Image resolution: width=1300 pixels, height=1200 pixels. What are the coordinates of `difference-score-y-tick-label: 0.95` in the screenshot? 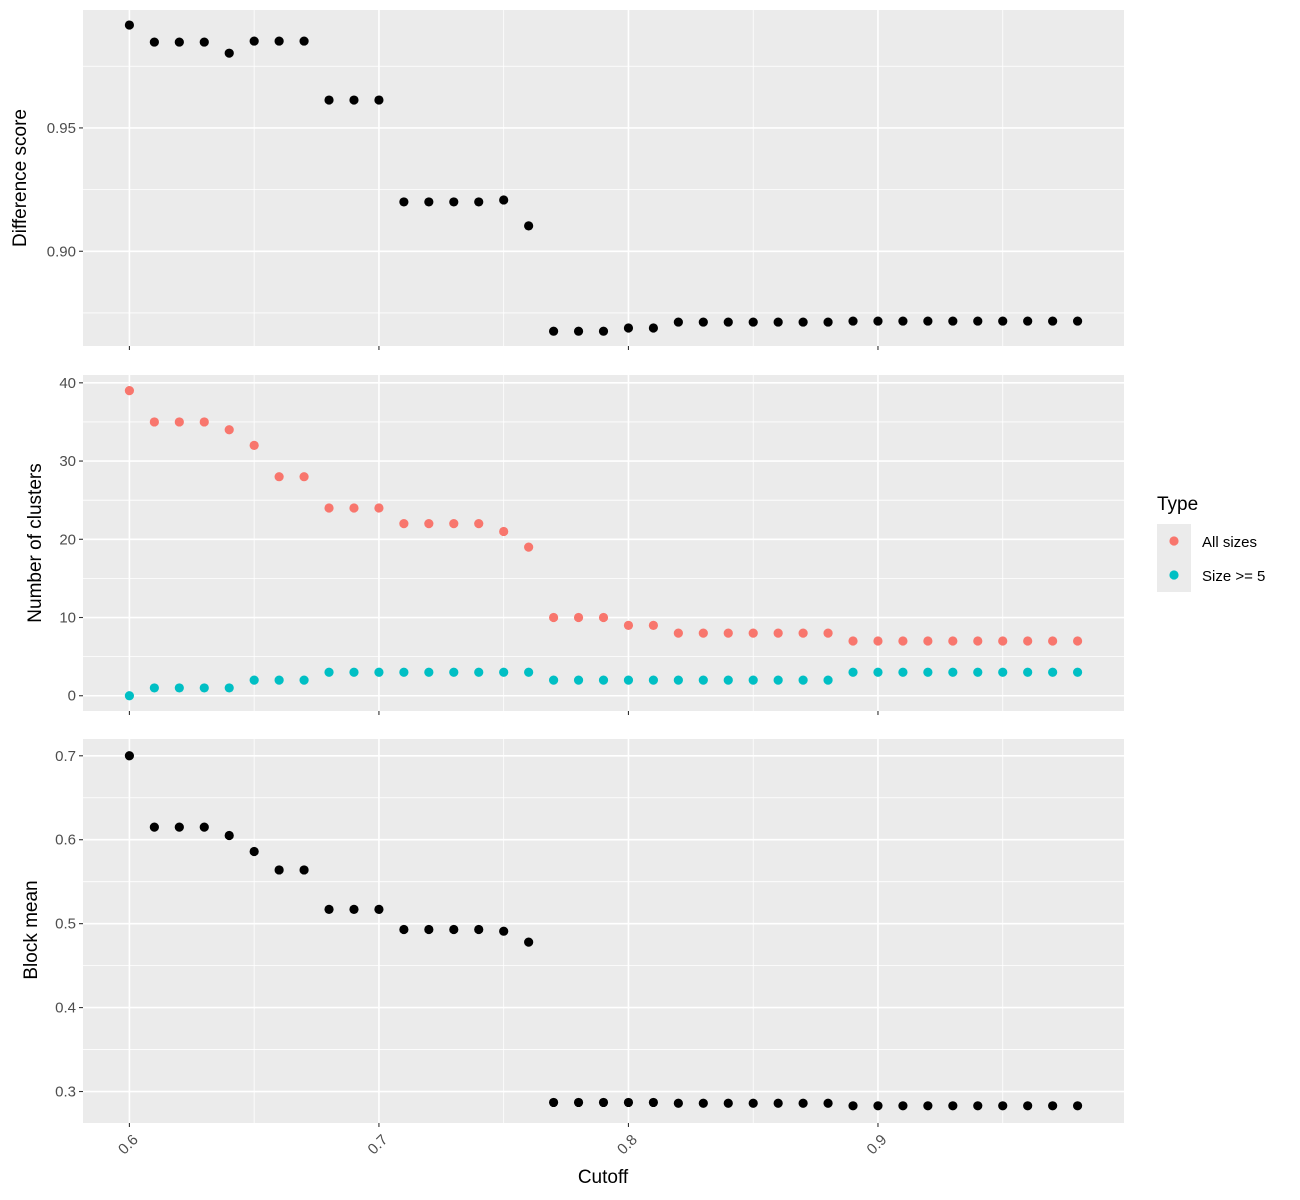 It's located at (61, 128).